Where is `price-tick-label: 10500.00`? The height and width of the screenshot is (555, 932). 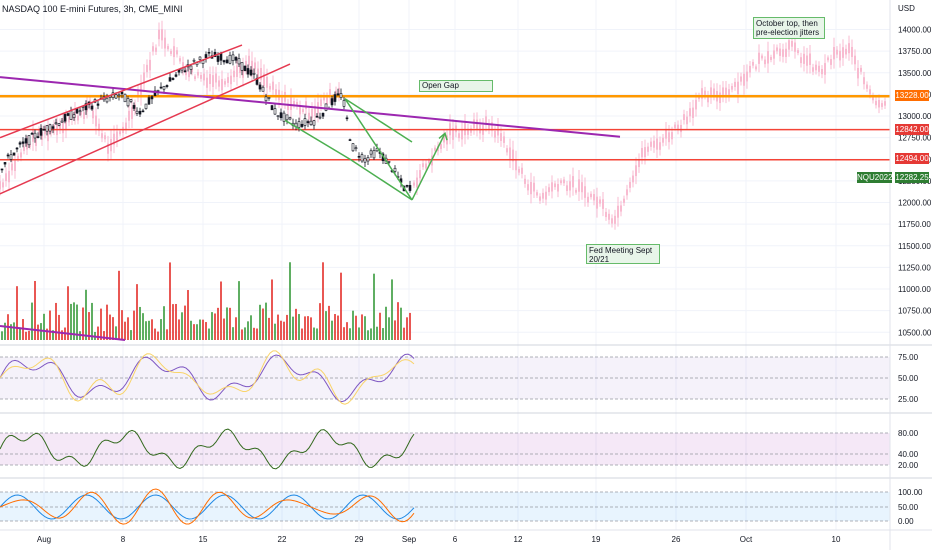
price-tick-label: 10500.00 is located at coordinates (915, 332).